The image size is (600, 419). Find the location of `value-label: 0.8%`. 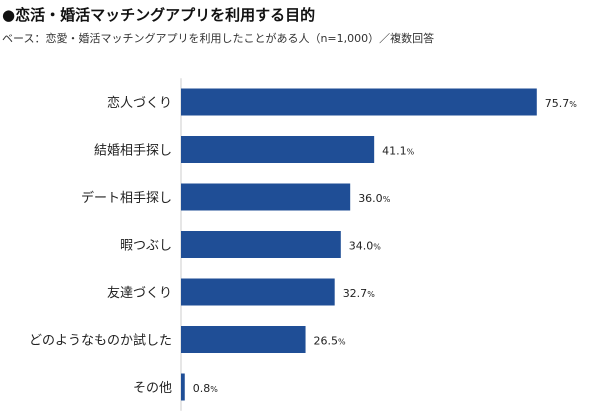

value-label: 0.8% is located at coordinates (206, 388).